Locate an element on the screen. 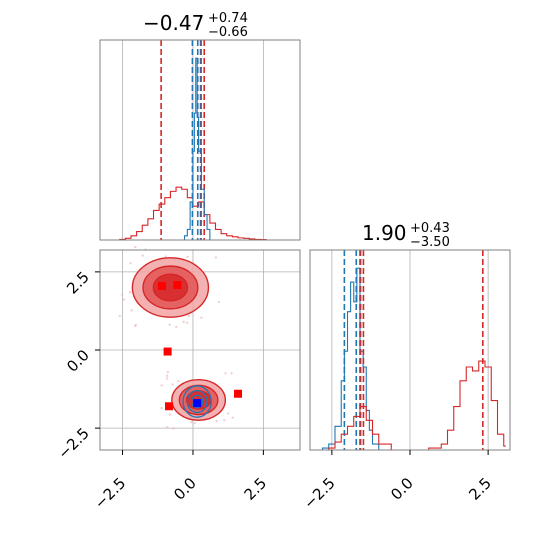  bottom-right-x-tick-label: −2.5 is located at coordinates (319, 493).